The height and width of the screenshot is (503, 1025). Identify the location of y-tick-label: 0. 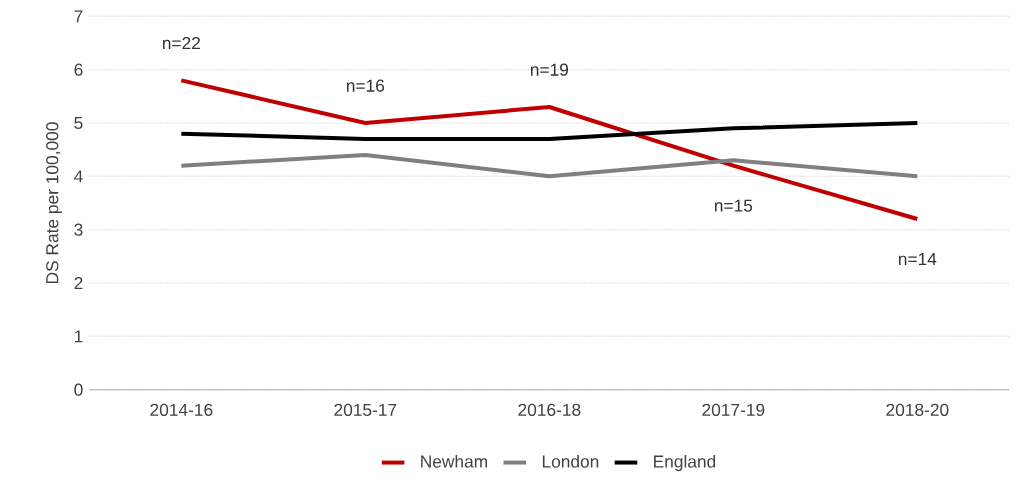
(78, 389).